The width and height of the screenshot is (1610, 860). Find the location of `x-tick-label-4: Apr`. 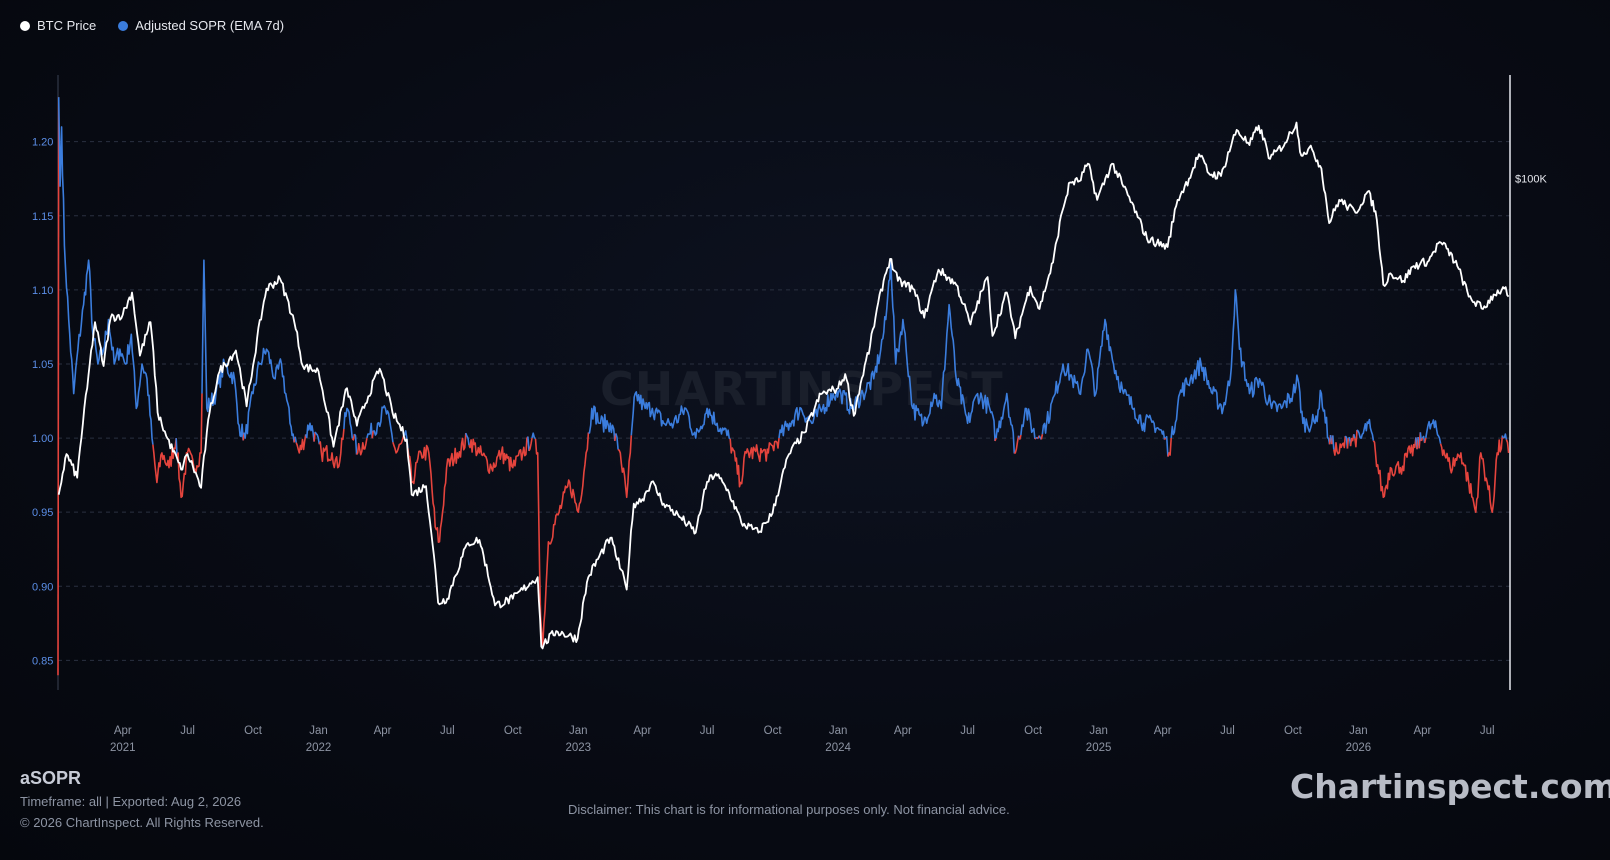

x-tick-label-4: Apr is located at coordinates (383, 731).